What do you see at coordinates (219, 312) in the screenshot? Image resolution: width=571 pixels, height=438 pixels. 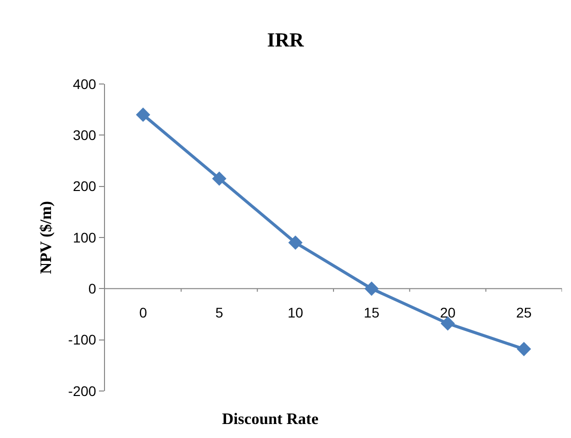 I see `x-tick-label: 5` at bounding box center [219, 312].